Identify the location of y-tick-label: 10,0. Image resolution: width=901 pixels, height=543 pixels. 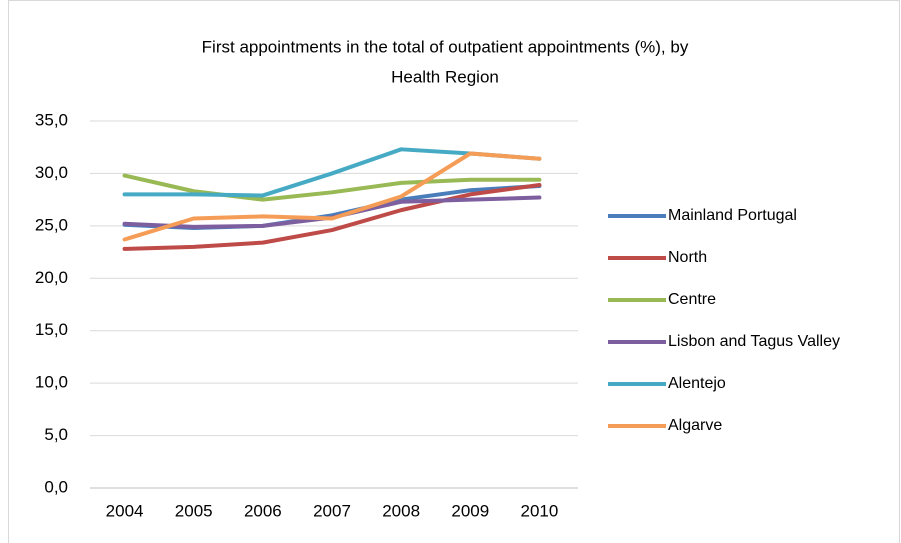
(51, 382).